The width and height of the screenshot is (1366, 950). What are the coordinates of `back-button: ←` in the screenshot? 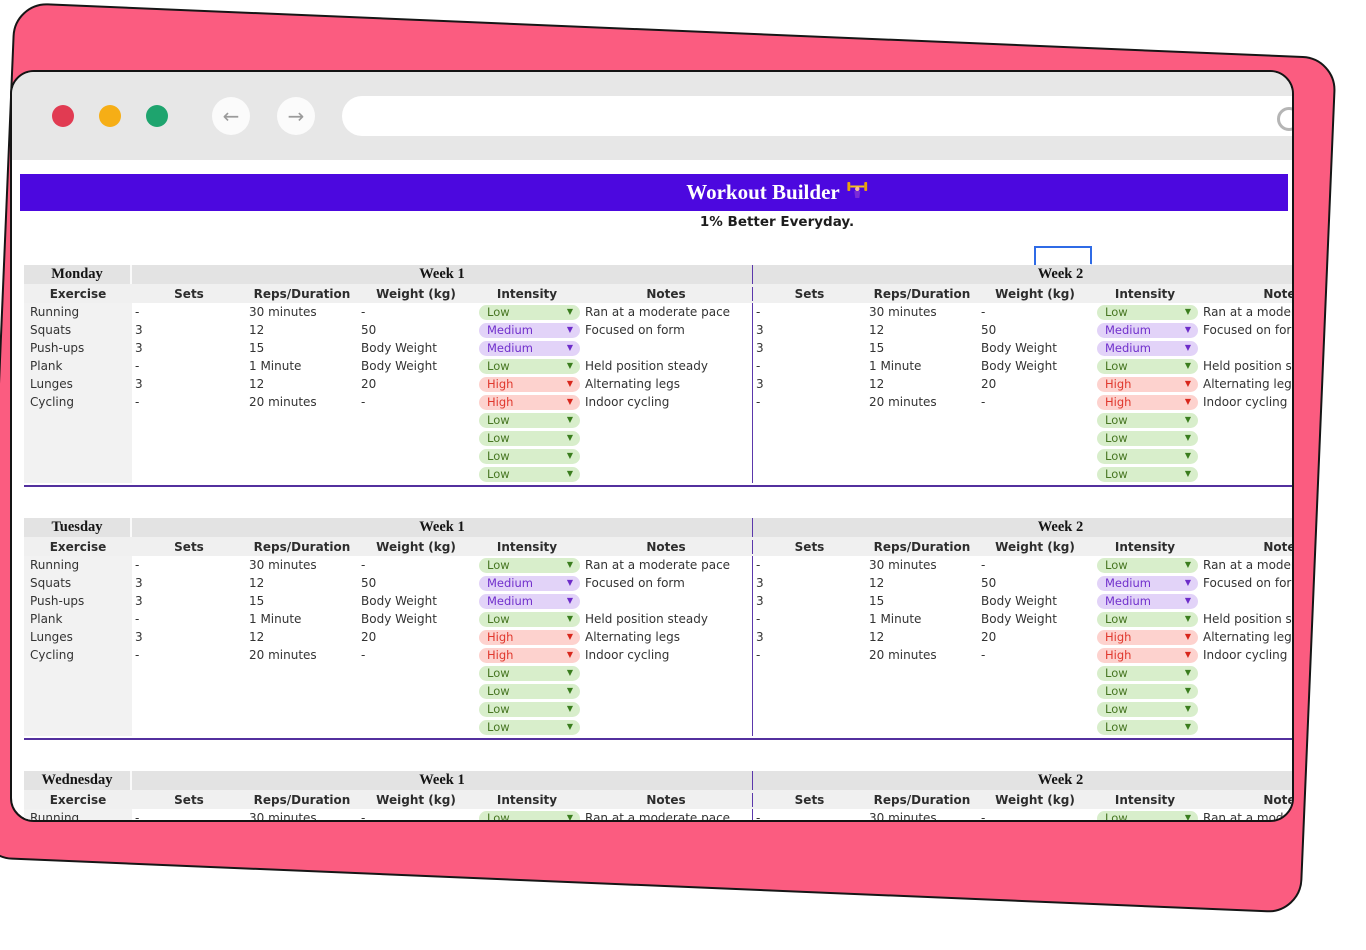 It's located at (231, 116).